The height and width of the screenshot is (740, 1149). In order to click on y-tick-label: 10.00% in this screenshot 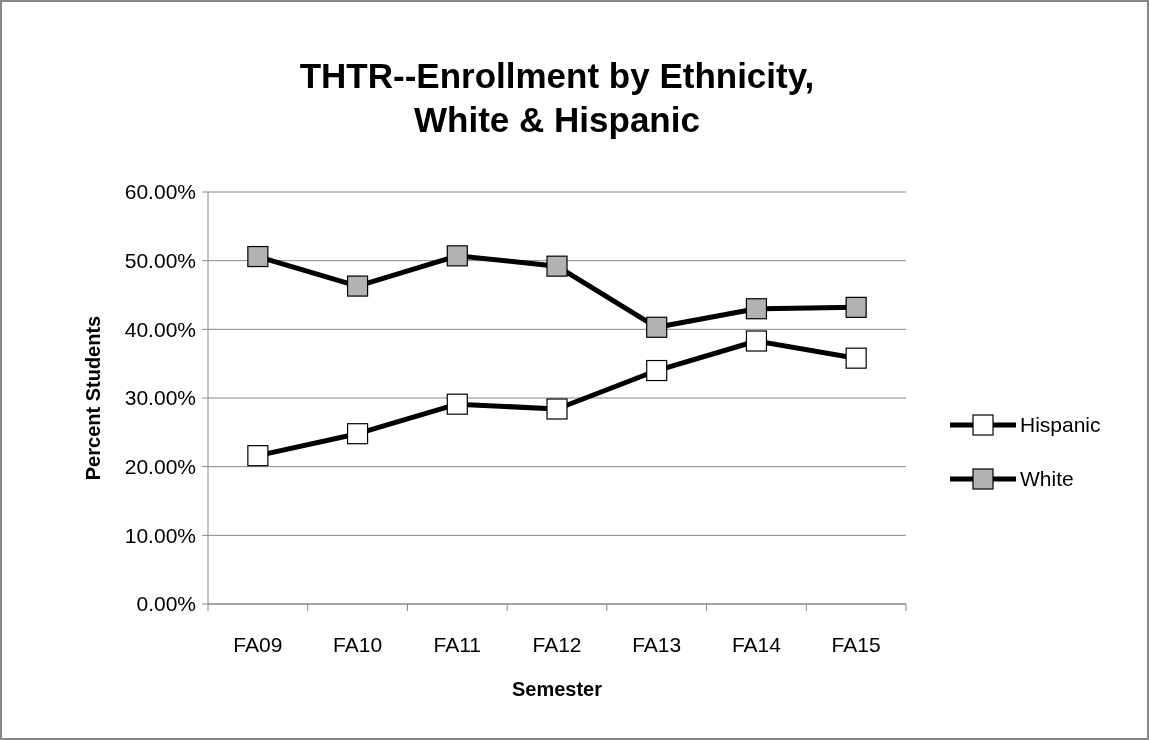, I will do `click(160, 535)`.